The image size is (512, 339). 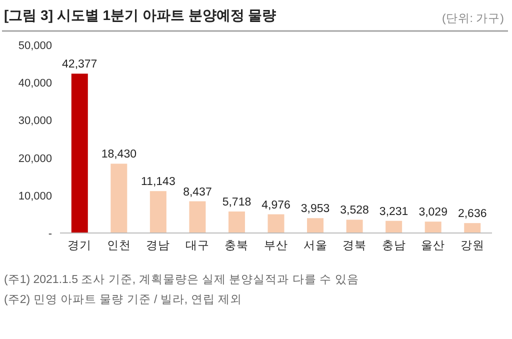 What do you see at coordinates (118, 246) in the screenshot?
I see `x-tick-label: 인천` at bounding box center [118, 246].